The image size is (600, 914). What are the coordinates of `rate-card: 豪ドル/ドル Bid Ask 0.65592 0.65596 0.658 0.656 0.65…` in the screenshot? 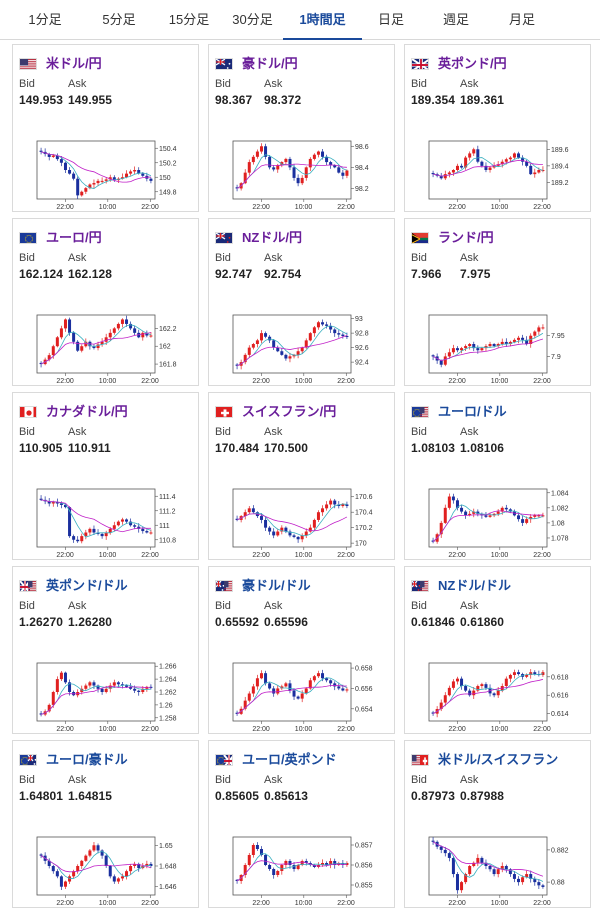 It's located at (301, 650).